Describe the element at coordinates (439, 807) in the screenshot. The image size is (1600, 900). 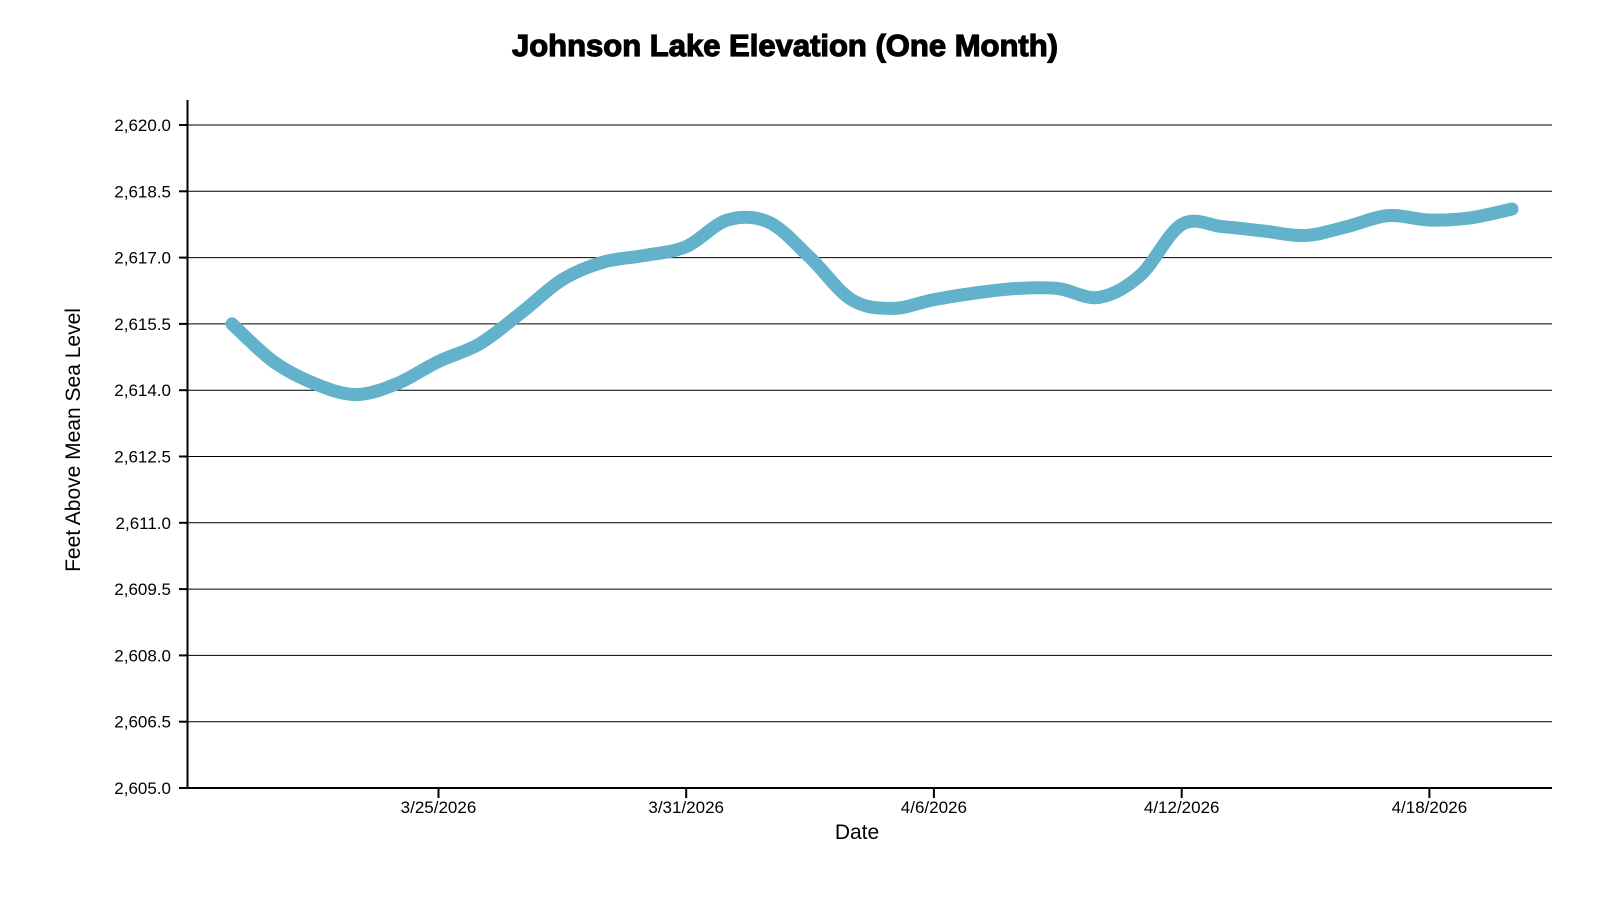
I see `x-tick-label: 3/25/2026` at that location.